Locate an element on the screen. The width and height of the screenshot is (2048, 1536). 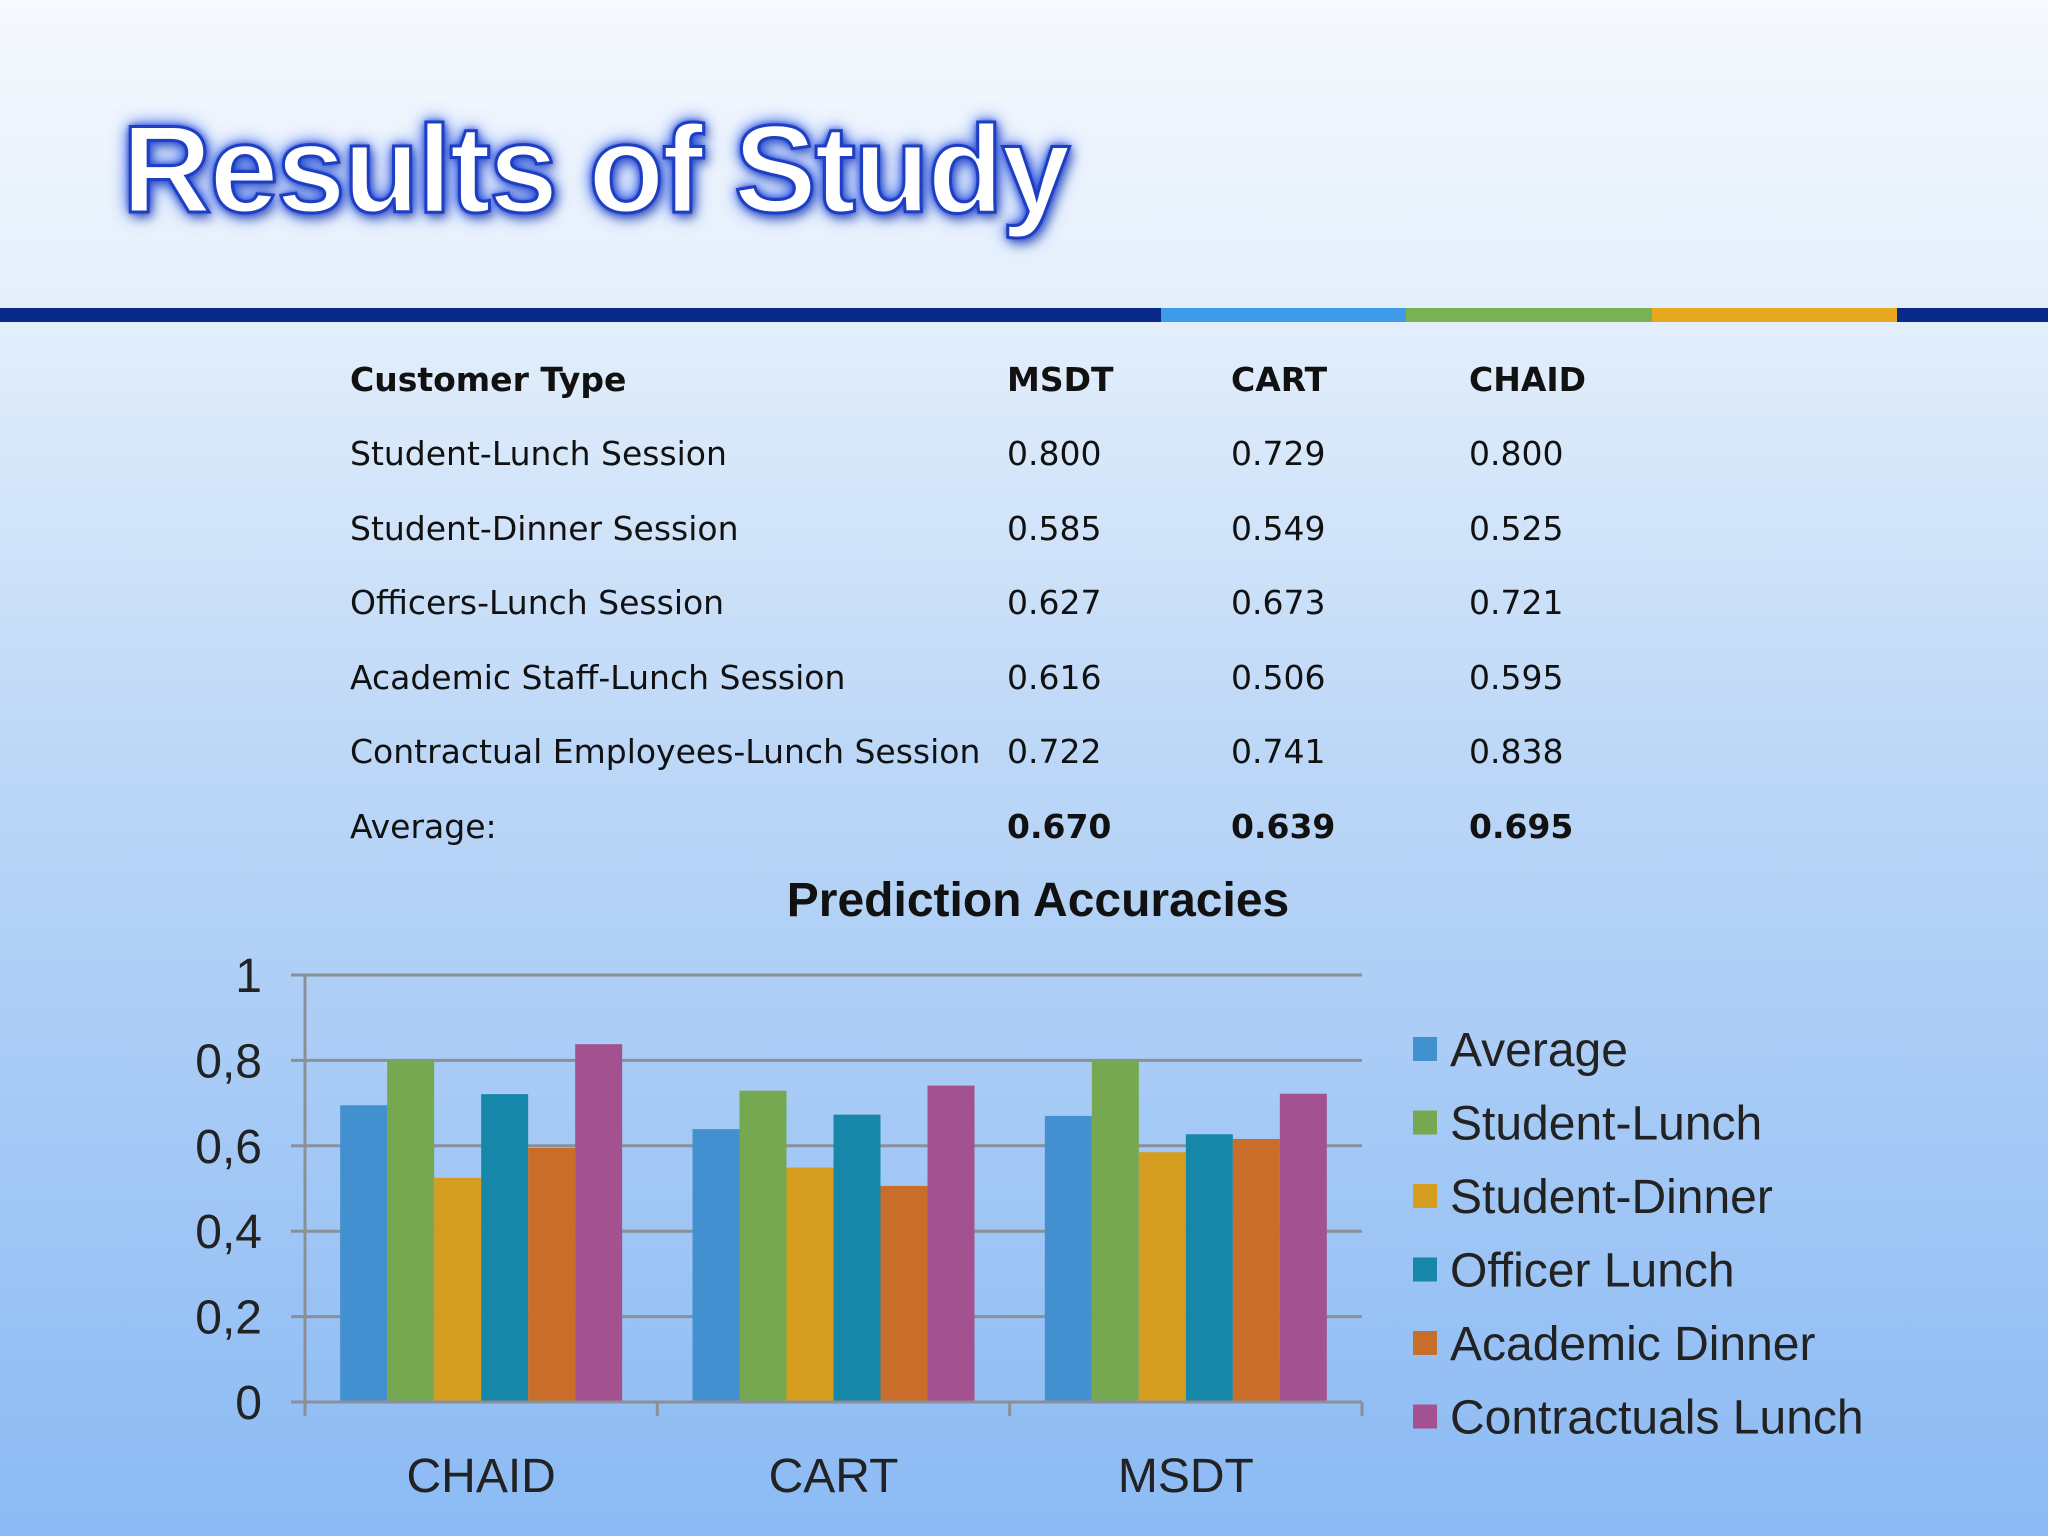
average-row: Average: 0.670 0.639 0.695 is located at coordinates (989, 826).